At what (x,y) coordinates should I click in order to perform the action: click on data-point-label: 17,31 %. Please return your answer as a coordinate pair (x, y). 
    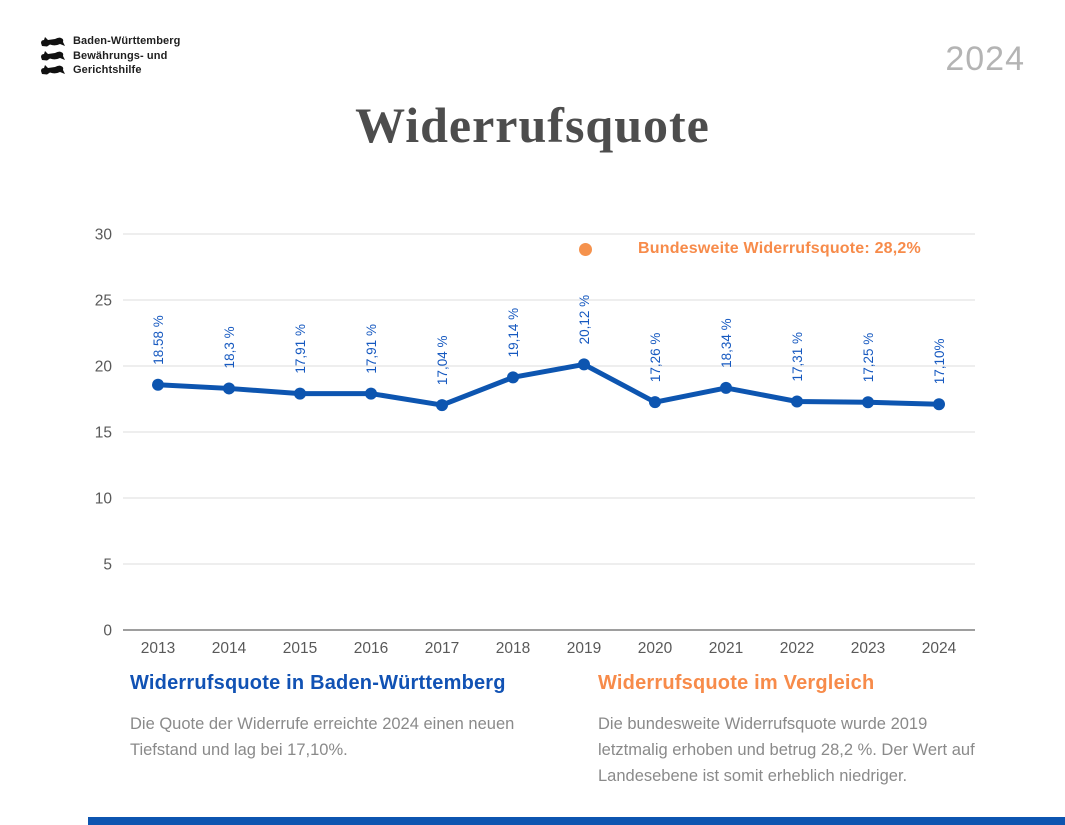
    Looking at the image, I should click on (797, 357).